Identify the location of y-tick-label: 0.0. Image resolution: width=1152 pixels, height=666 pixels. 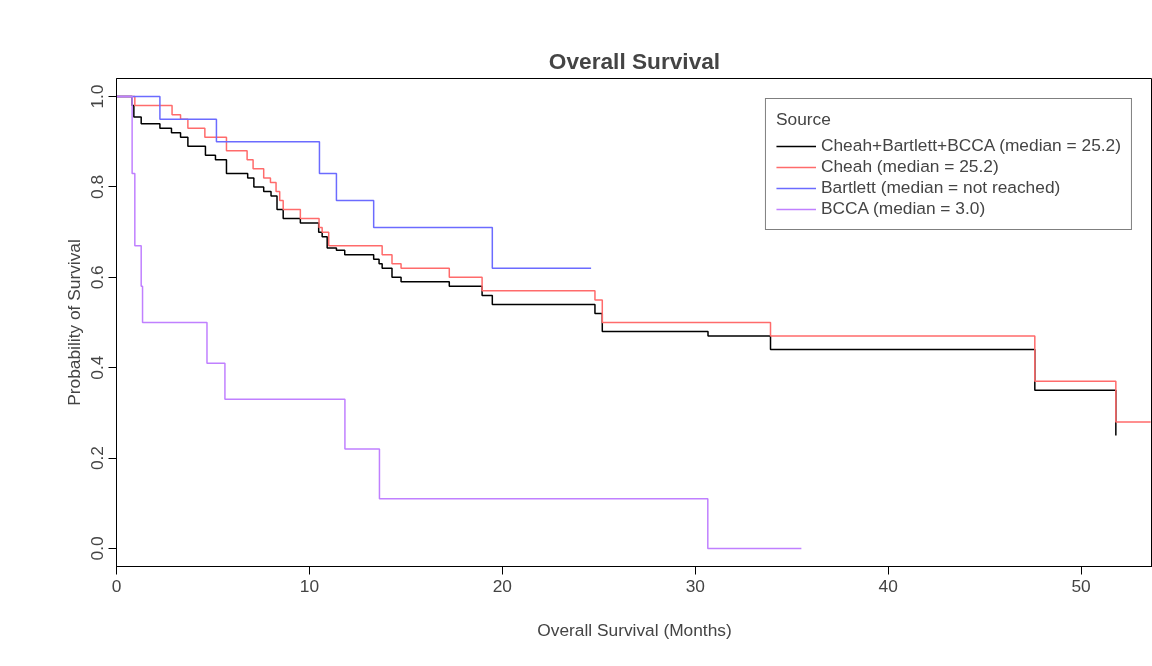
(97, 548).